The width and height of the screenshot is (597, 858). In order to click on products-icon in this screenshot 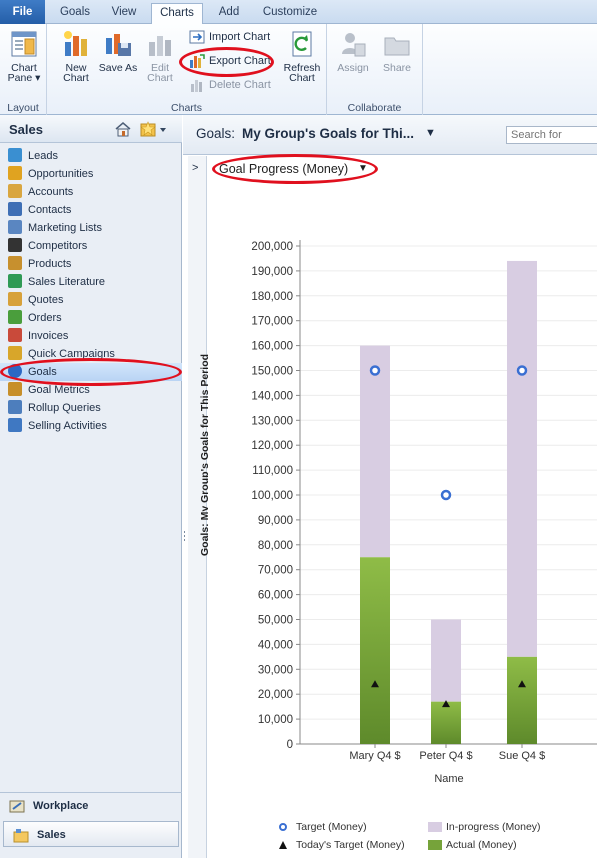, I will do `click(15, 263)`.